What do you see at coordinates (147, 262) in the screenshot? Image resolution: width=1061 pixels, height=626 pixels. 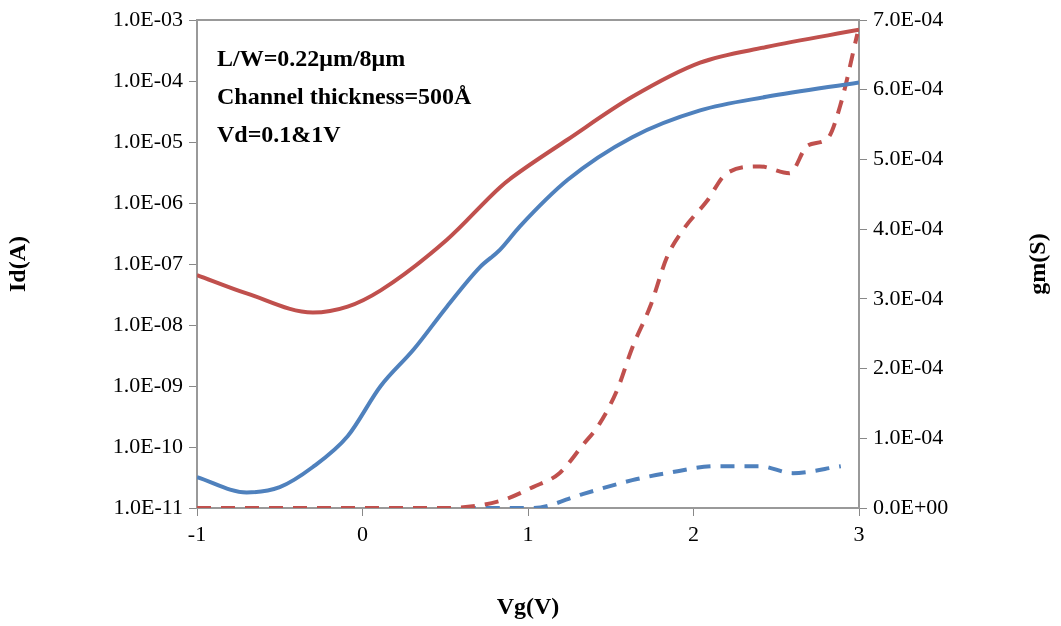 I see `y-tick-label: 1.0E-07` at bounding box center [147, 262].